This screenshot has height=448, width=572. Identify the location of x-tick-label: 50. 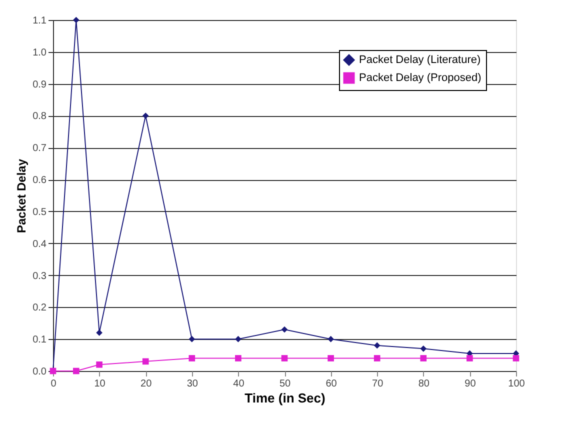
(285, 384).